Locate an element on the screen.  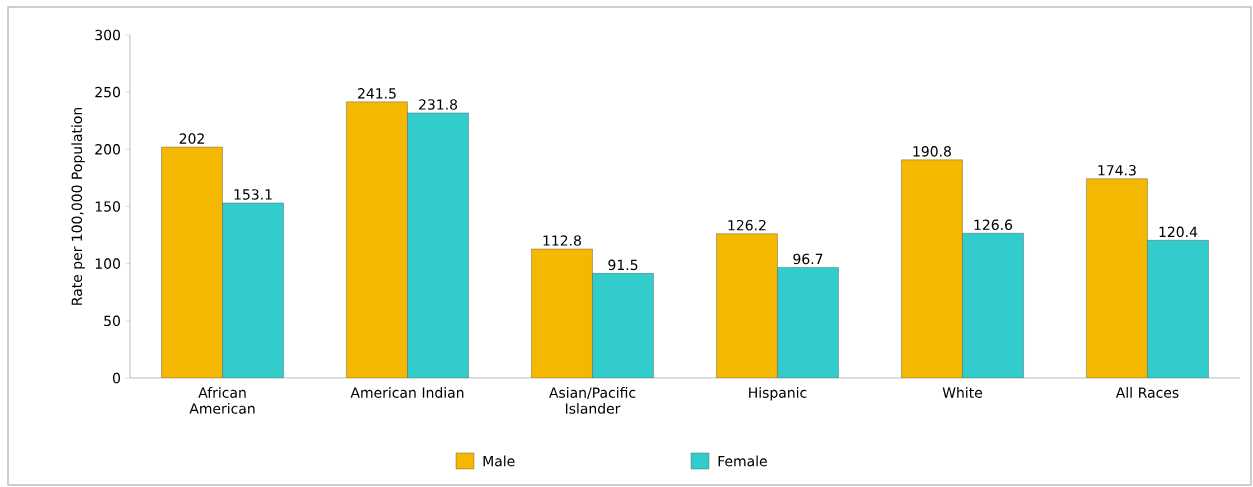
x-tick-label: African American is located at coordinates (222, 400).